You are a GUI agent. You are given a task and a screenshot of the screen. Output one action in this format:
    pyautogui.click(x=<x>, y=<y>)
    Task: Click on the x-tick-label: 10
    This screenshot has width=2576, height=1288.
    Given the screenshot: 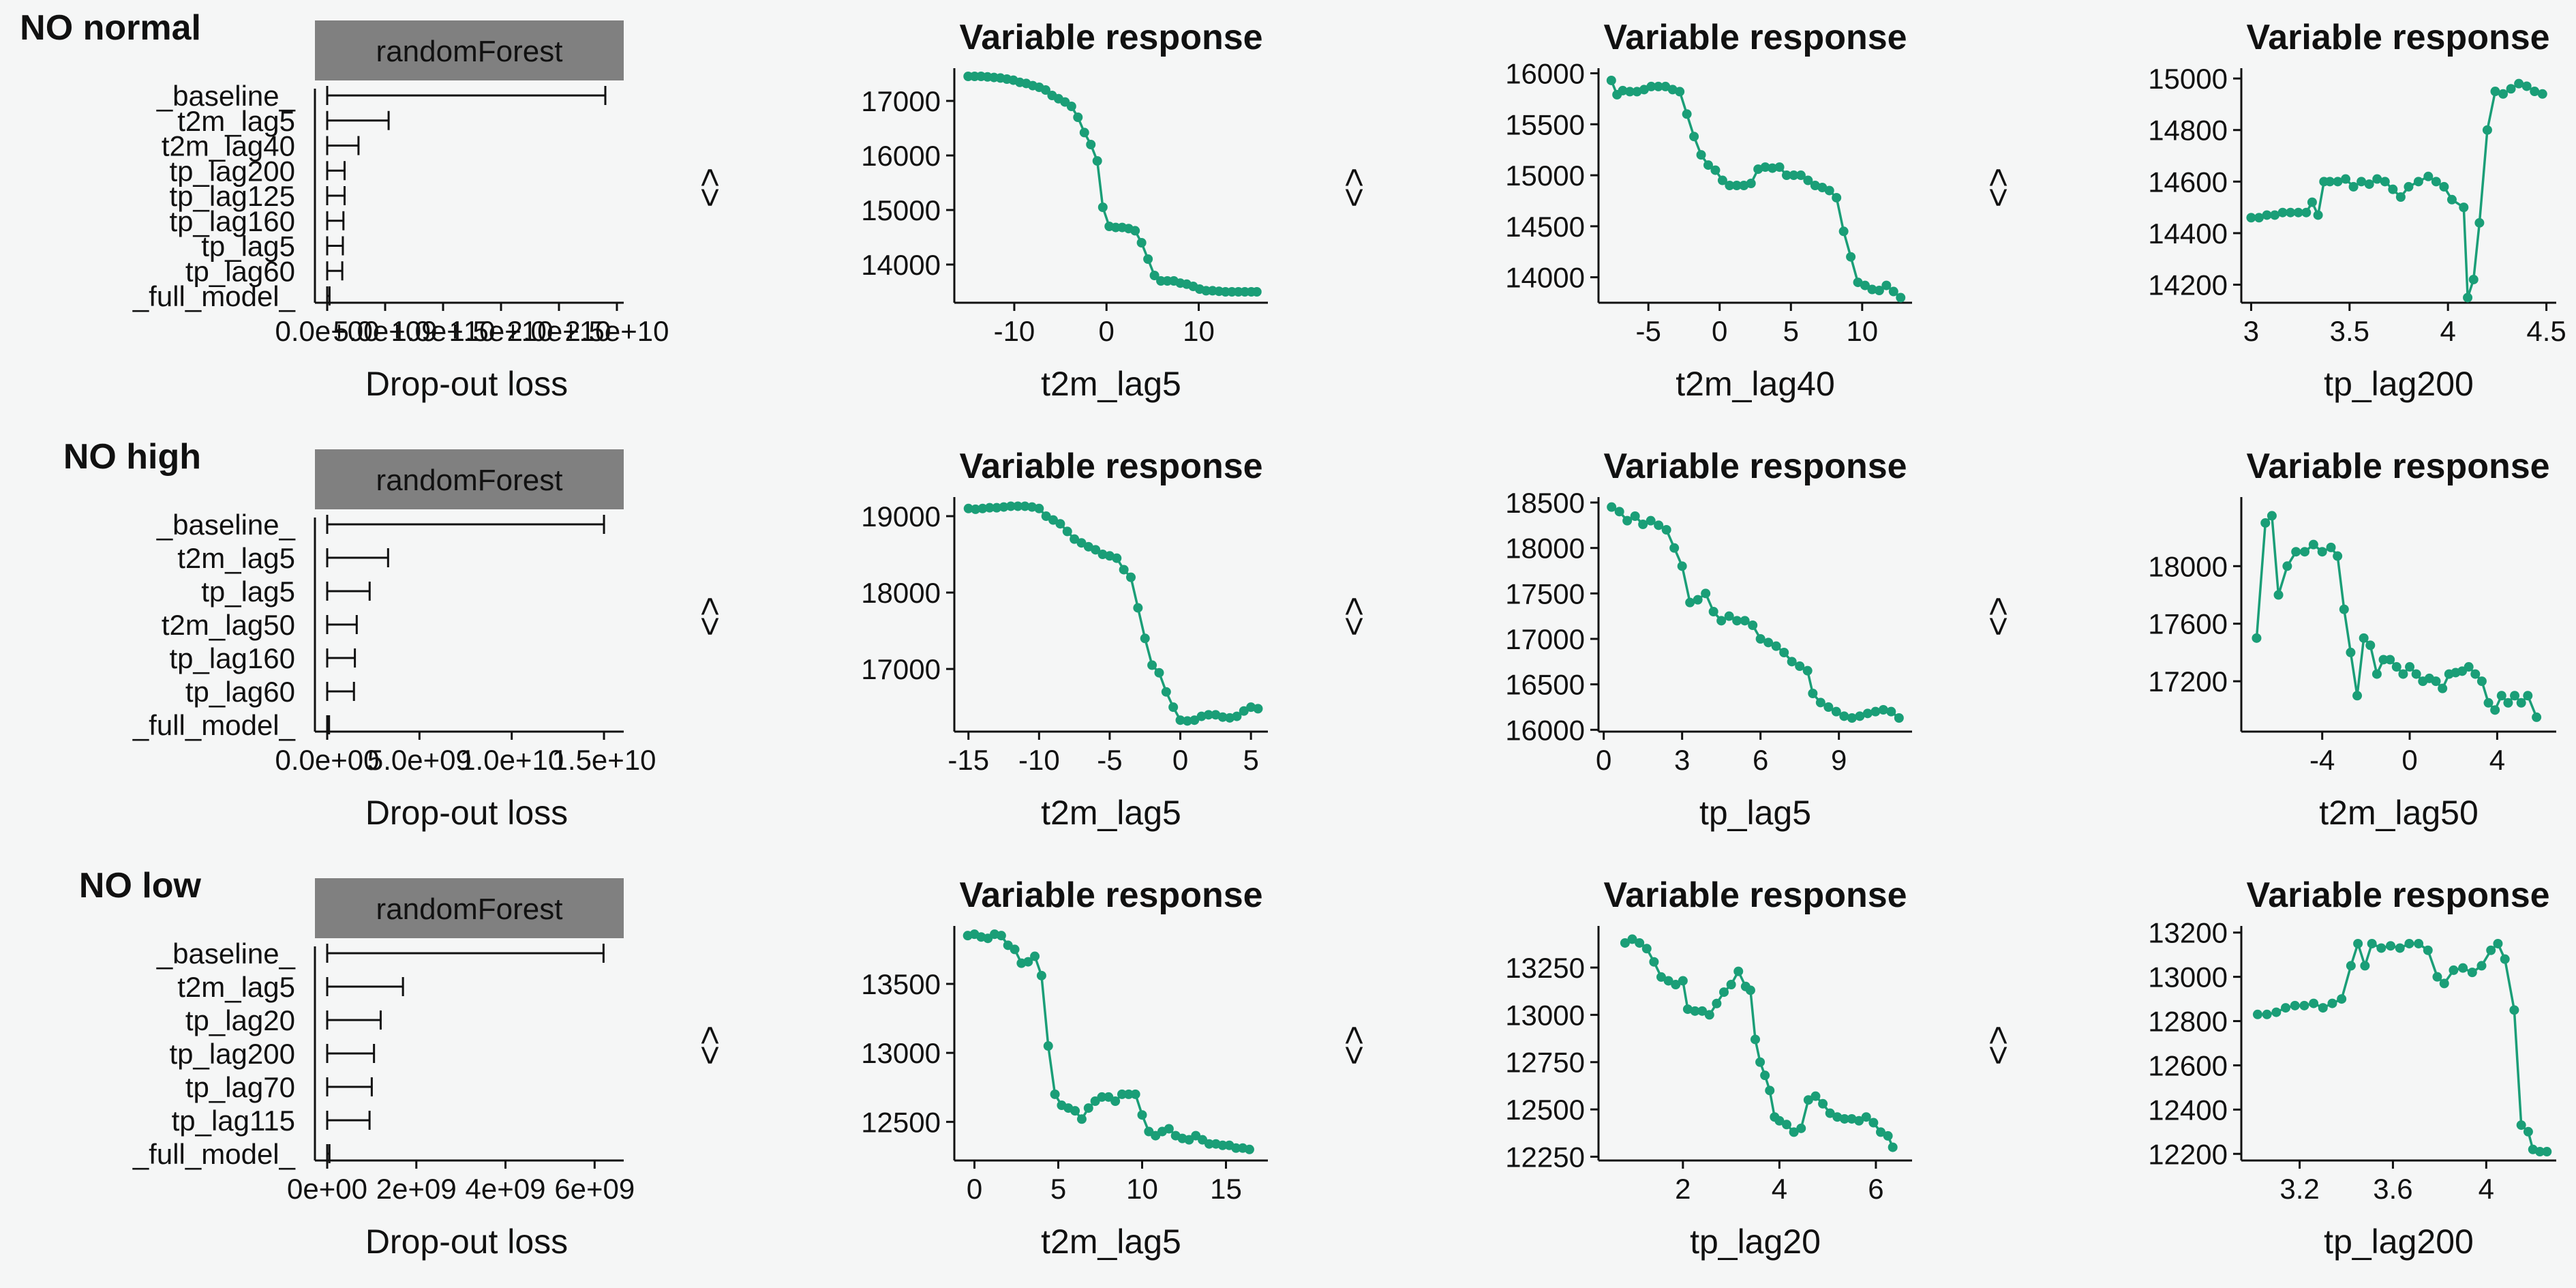 What is the action you would take?
    pyautogui.click(x=1199, y=331)
    